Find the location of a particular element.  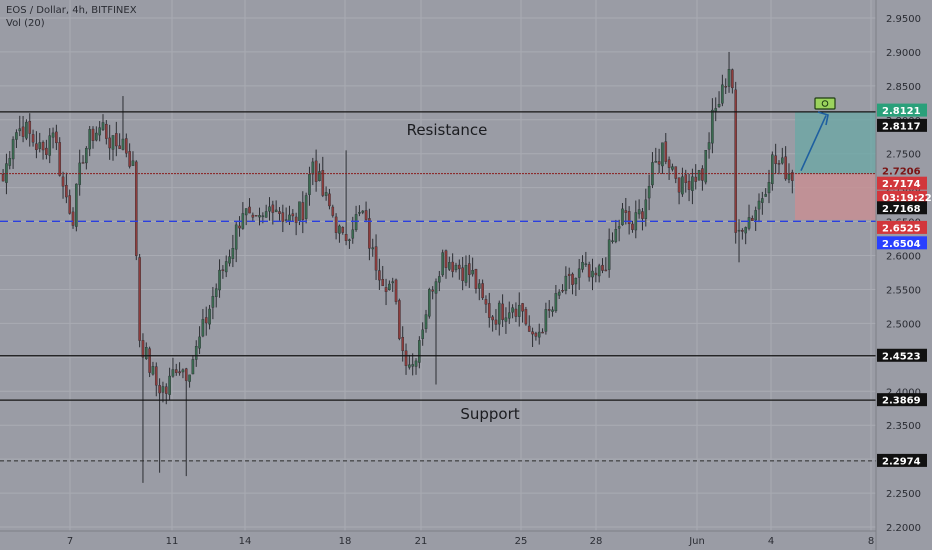

x-tick-label: 21 is located at coordinates (421, 541).